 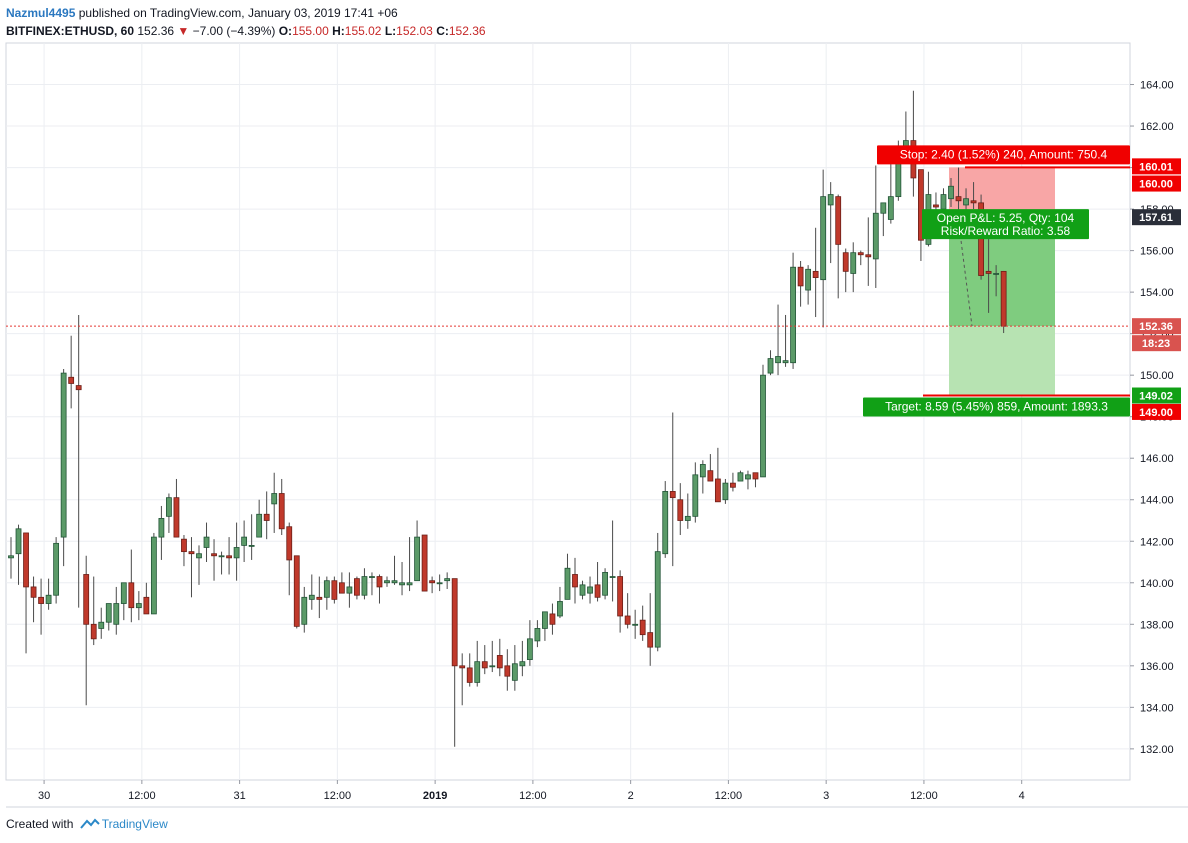 What do you see at coordinates (338, 31) in the screenshot?
I see `high-label: H:` at bounding box center [338, 31].